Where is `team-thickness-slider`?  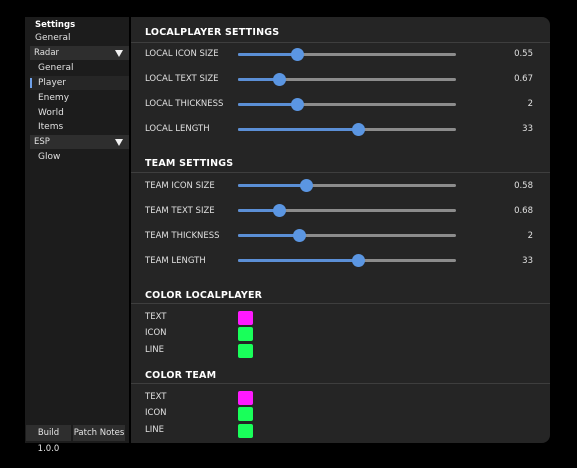 team-thickness-slider is located at coordinates (347, 235).